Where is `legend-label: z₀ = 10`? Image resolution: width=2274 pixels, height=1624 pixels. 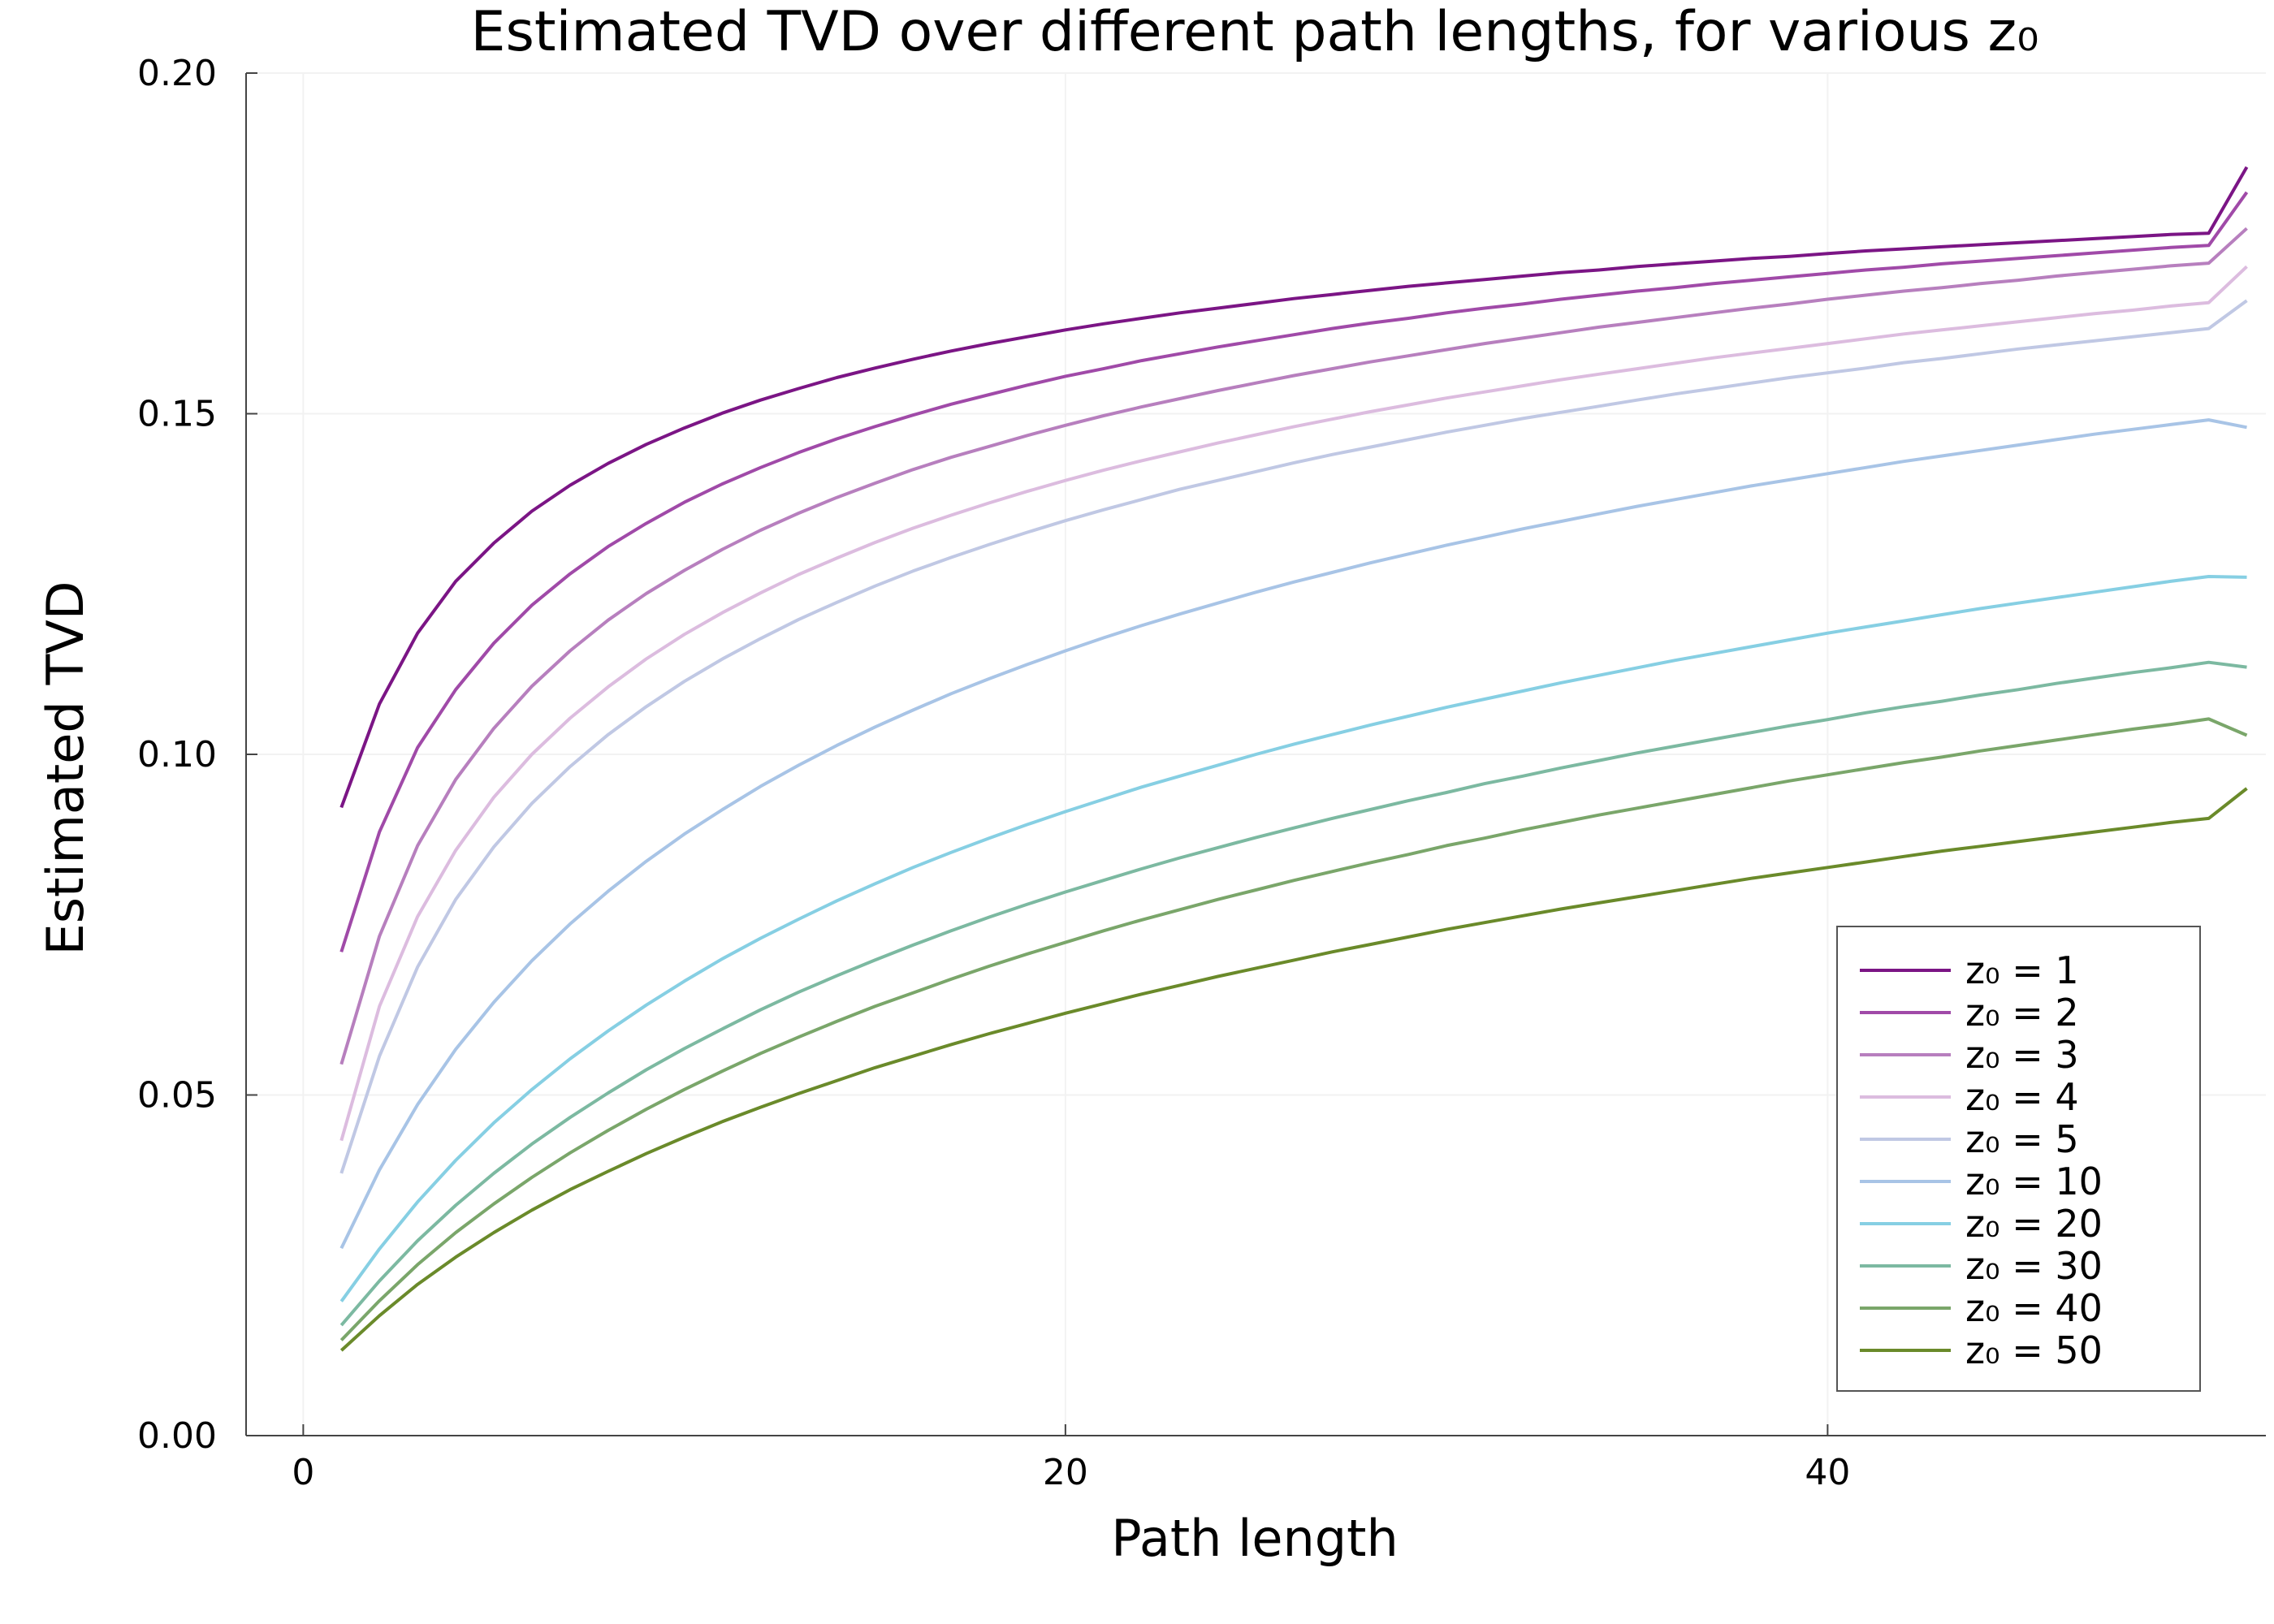 legend-label: z₀ = 10 is located at coordinates (2034, 1182).